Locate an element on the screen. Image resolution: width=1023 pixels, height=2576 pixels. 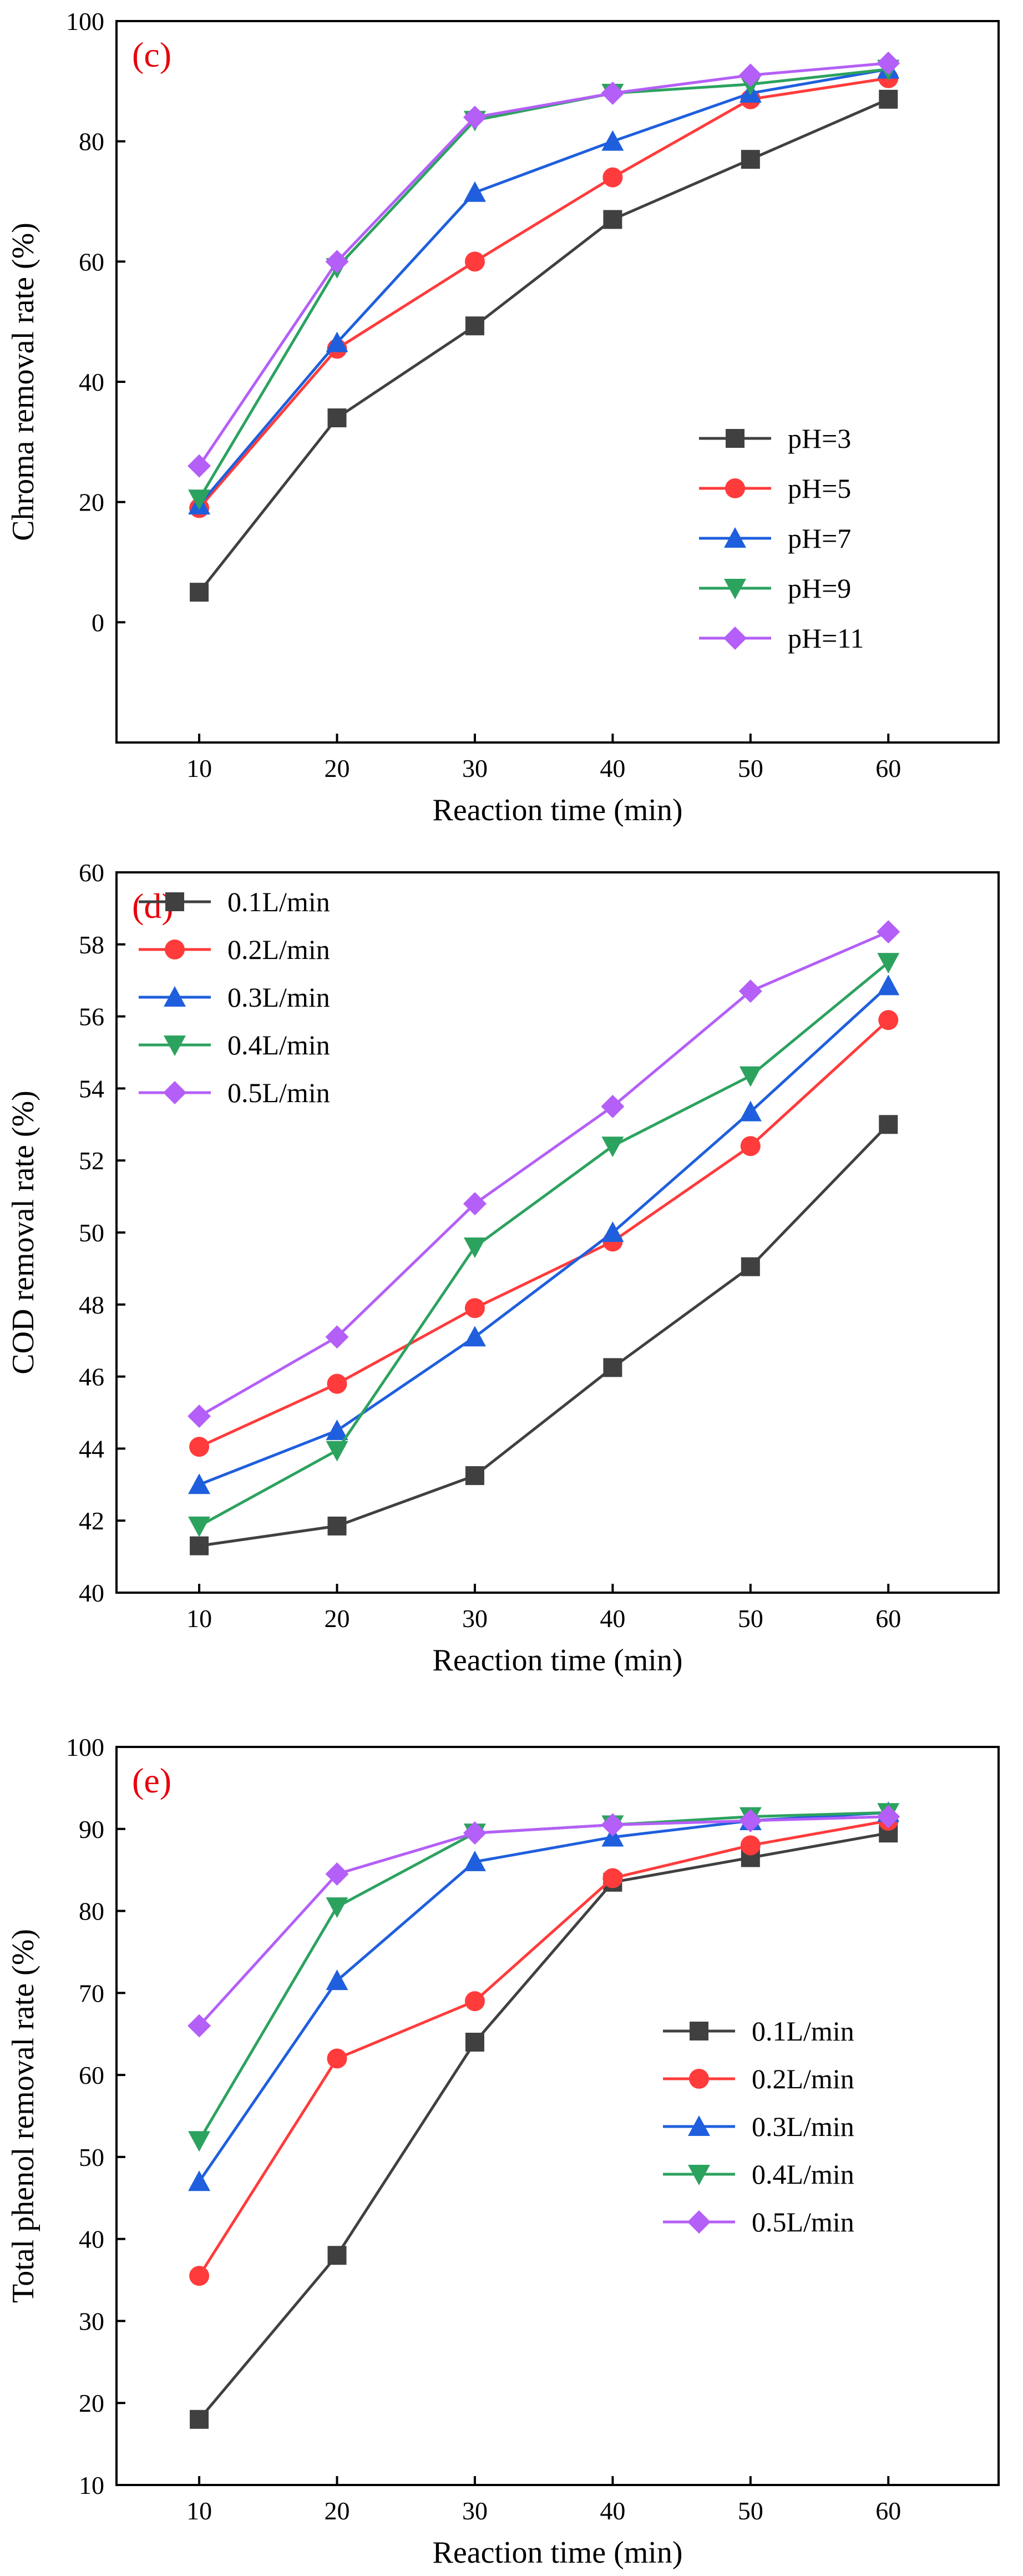
y-tick-label: 42 is located at coordinates (91, 1521).